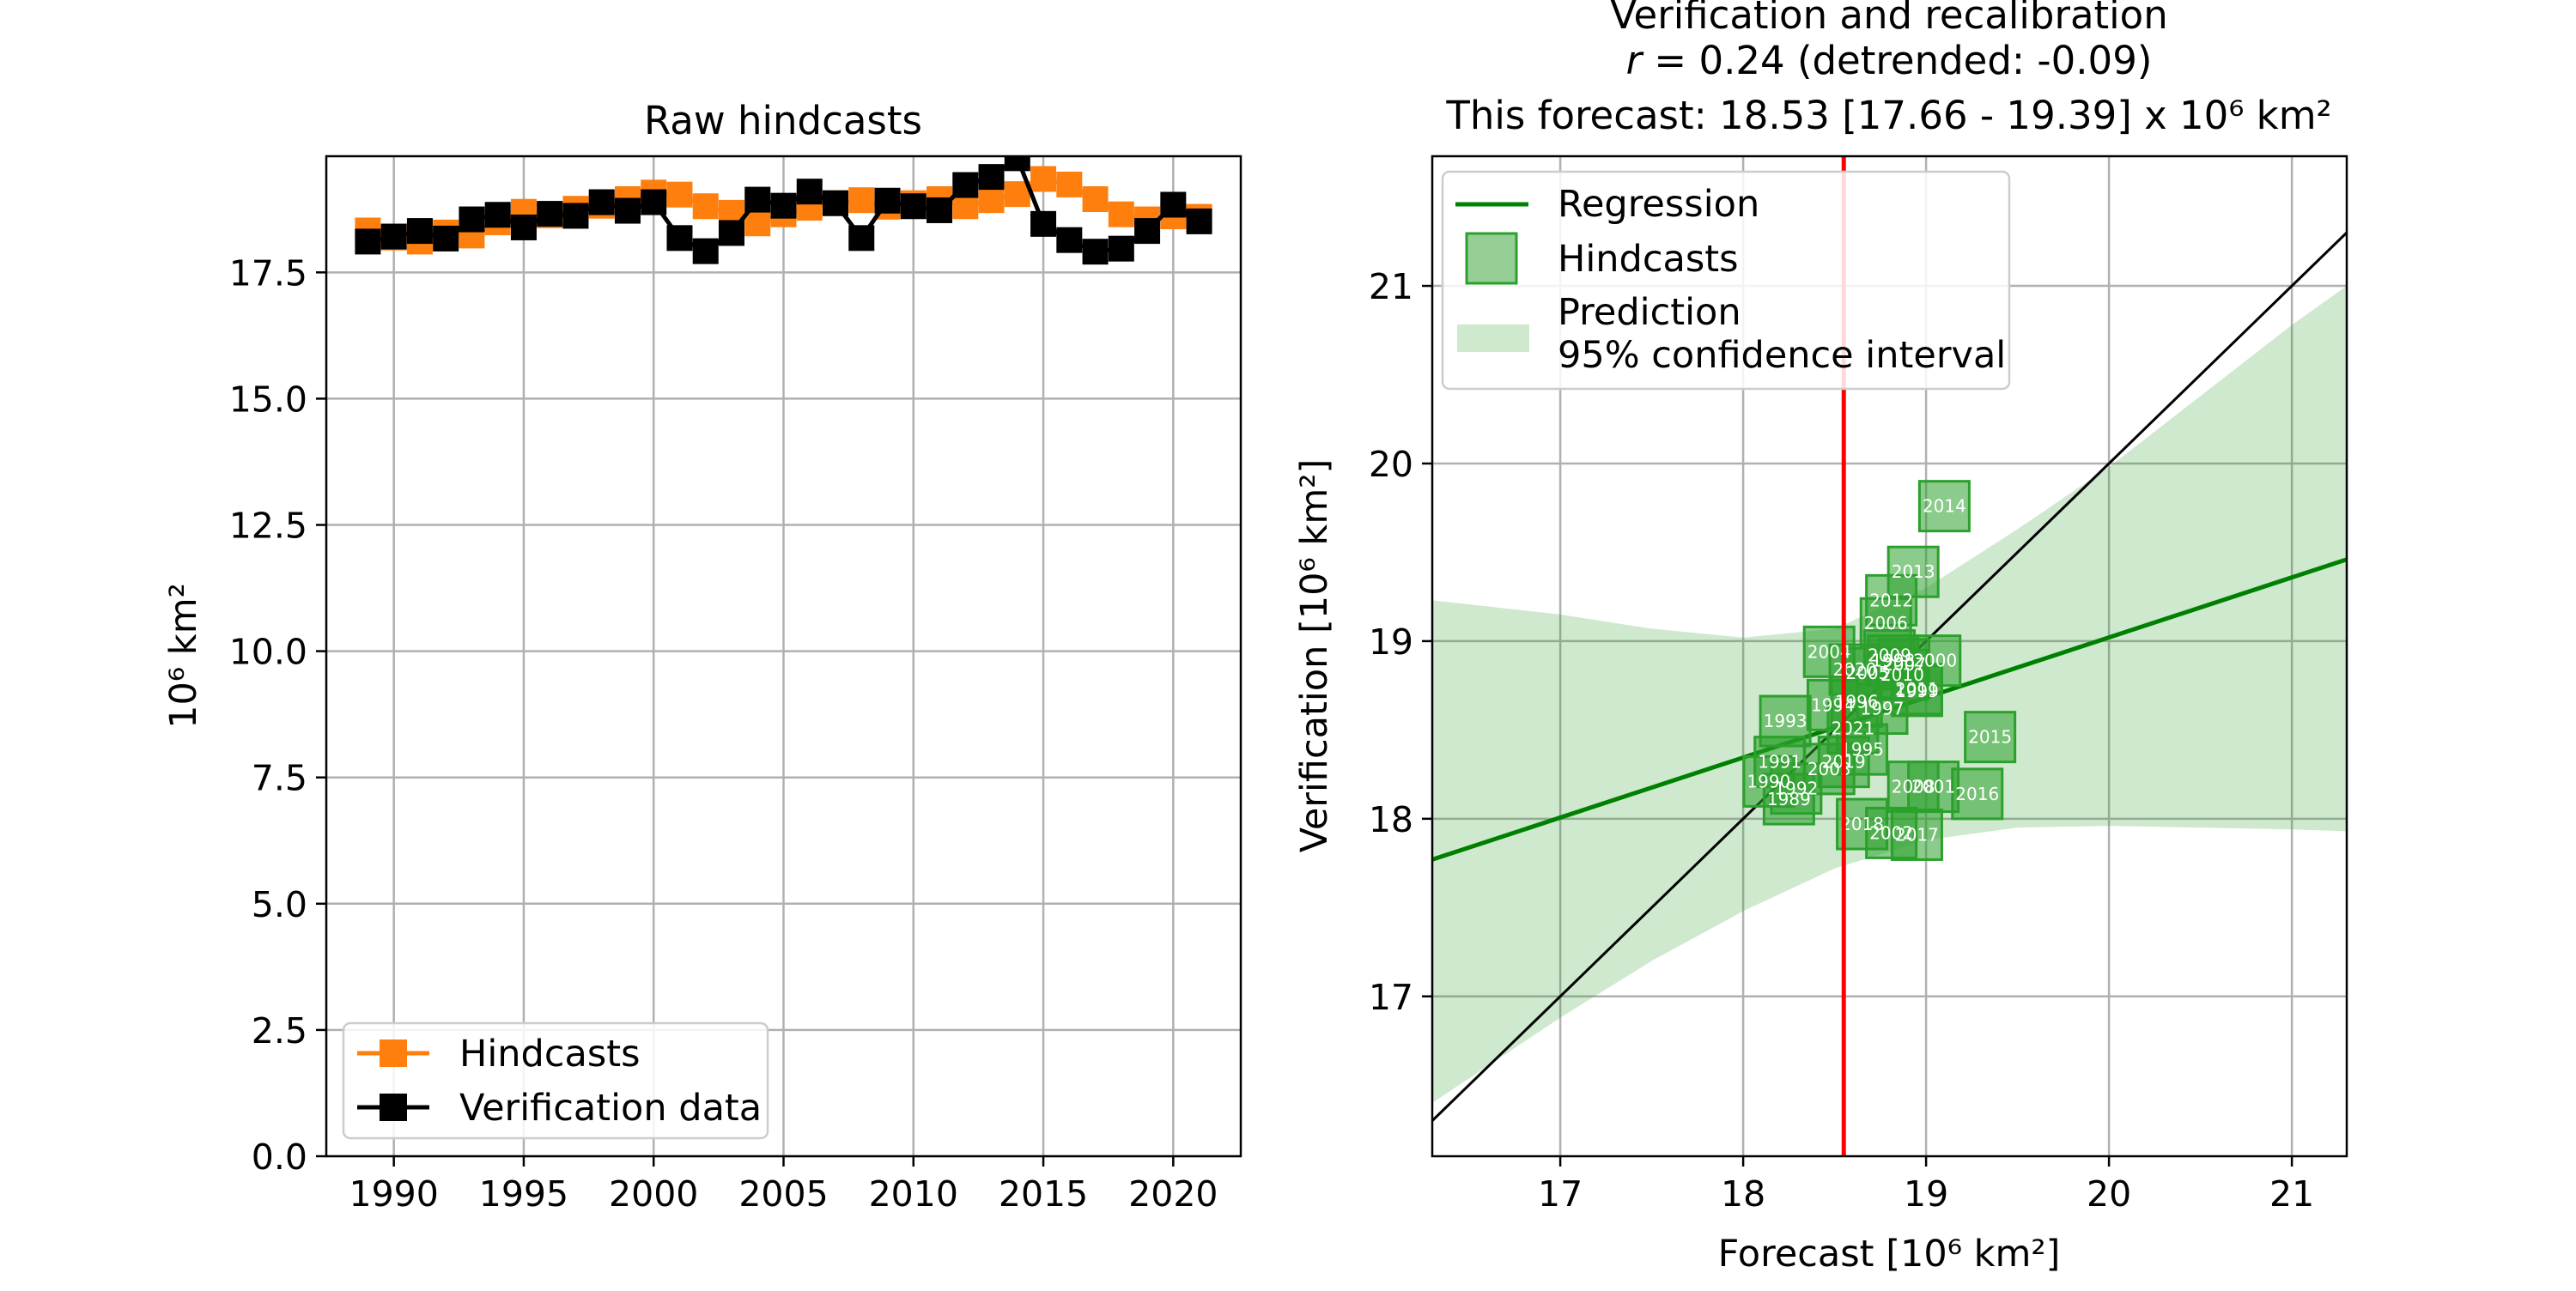 Image resolution: width=2576 pixels, height=1291 pixels. Describe the element at coordinates (393, 1053) in the screenshot. I see `legend-hindcasts-marker` at that location.